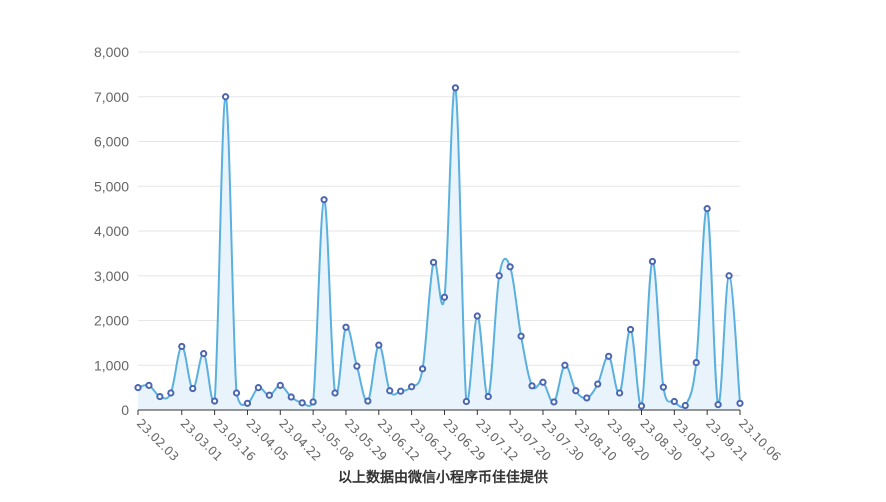 The width and height of the screenshot is (886, 502). Describe the element at coordinates (158, 440) in the screenshot. I see `x-tick-label: 23.02.03` at that location.